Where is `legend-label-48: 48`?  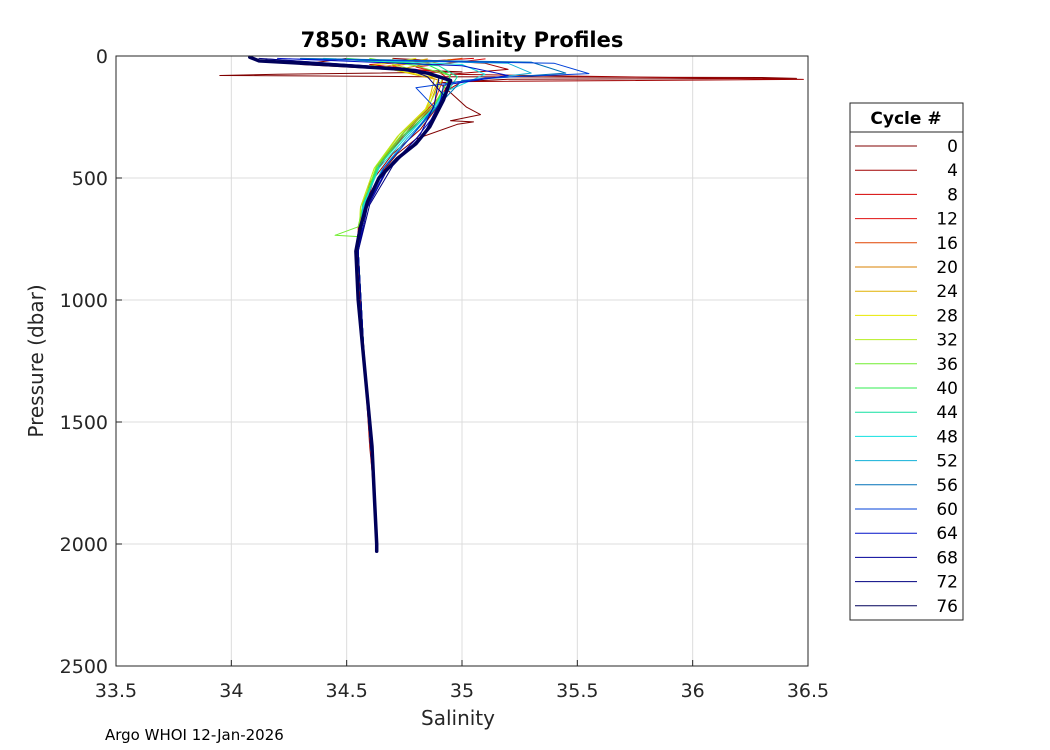
legend-label-48: 48 is located at coordinates (947, 437).